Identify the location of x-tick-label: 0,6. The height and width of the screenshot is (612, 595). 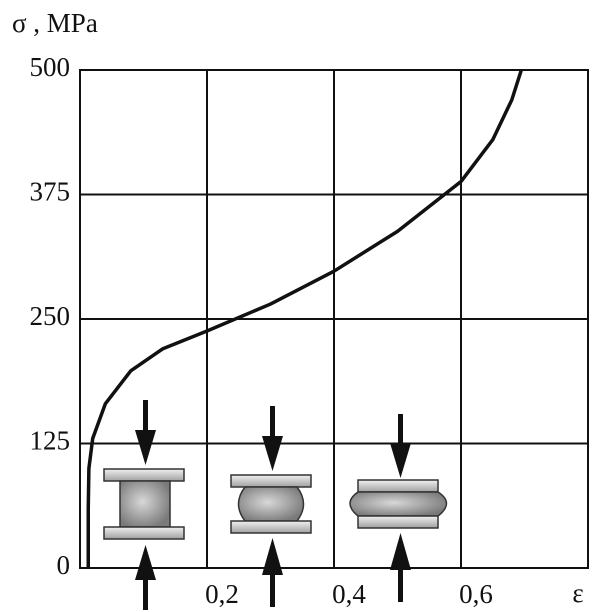
(476, 594).